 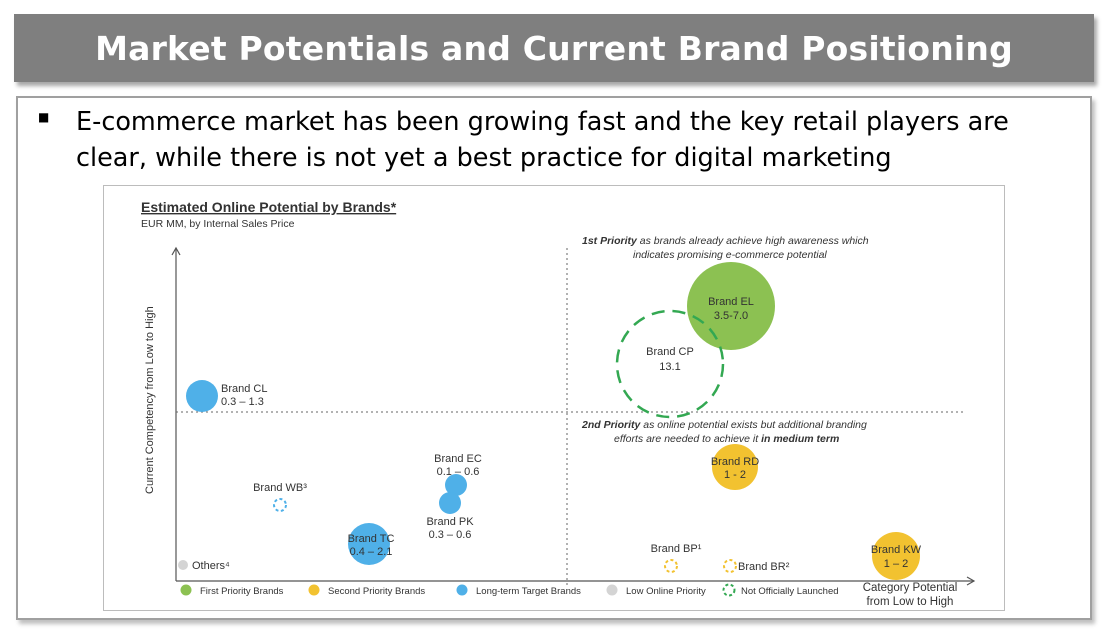 I want to click on legend-label-longterm: Long-term Target Brands, so click(x=528, y=591).